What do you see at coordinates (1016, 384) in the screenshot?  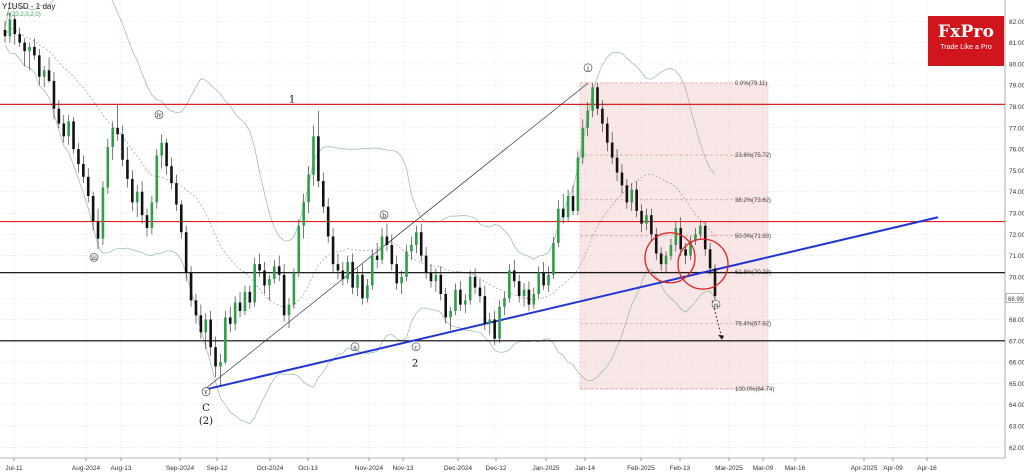 I see `y-tick-label: 65.00` at bounding box center [1016, 384].